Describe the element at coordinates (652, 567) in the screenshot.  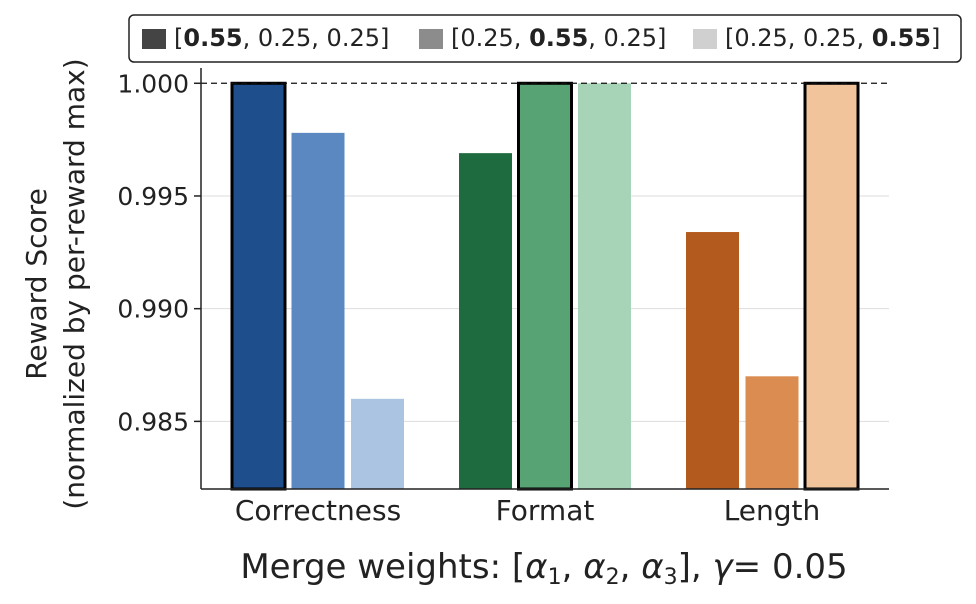
I see `x-axis-alpha3: α` at that location.